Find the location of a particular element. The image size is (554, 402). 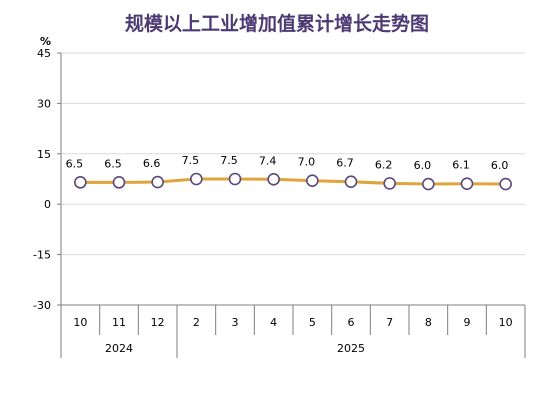

data-labels: 6.5 6.5 6.6 7.5 7.5 7.4 7.0 6.7 6.2 6.0 6.1 6.0 is located at coordinates (287, 163).